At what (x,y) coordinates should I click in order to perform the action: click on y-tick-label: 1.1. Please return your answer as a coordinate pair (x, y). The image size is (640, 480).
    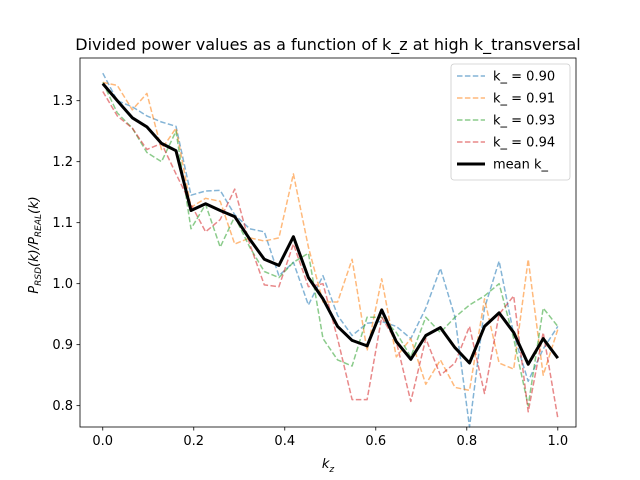
    Looking at the image, I should click on (62, 223).